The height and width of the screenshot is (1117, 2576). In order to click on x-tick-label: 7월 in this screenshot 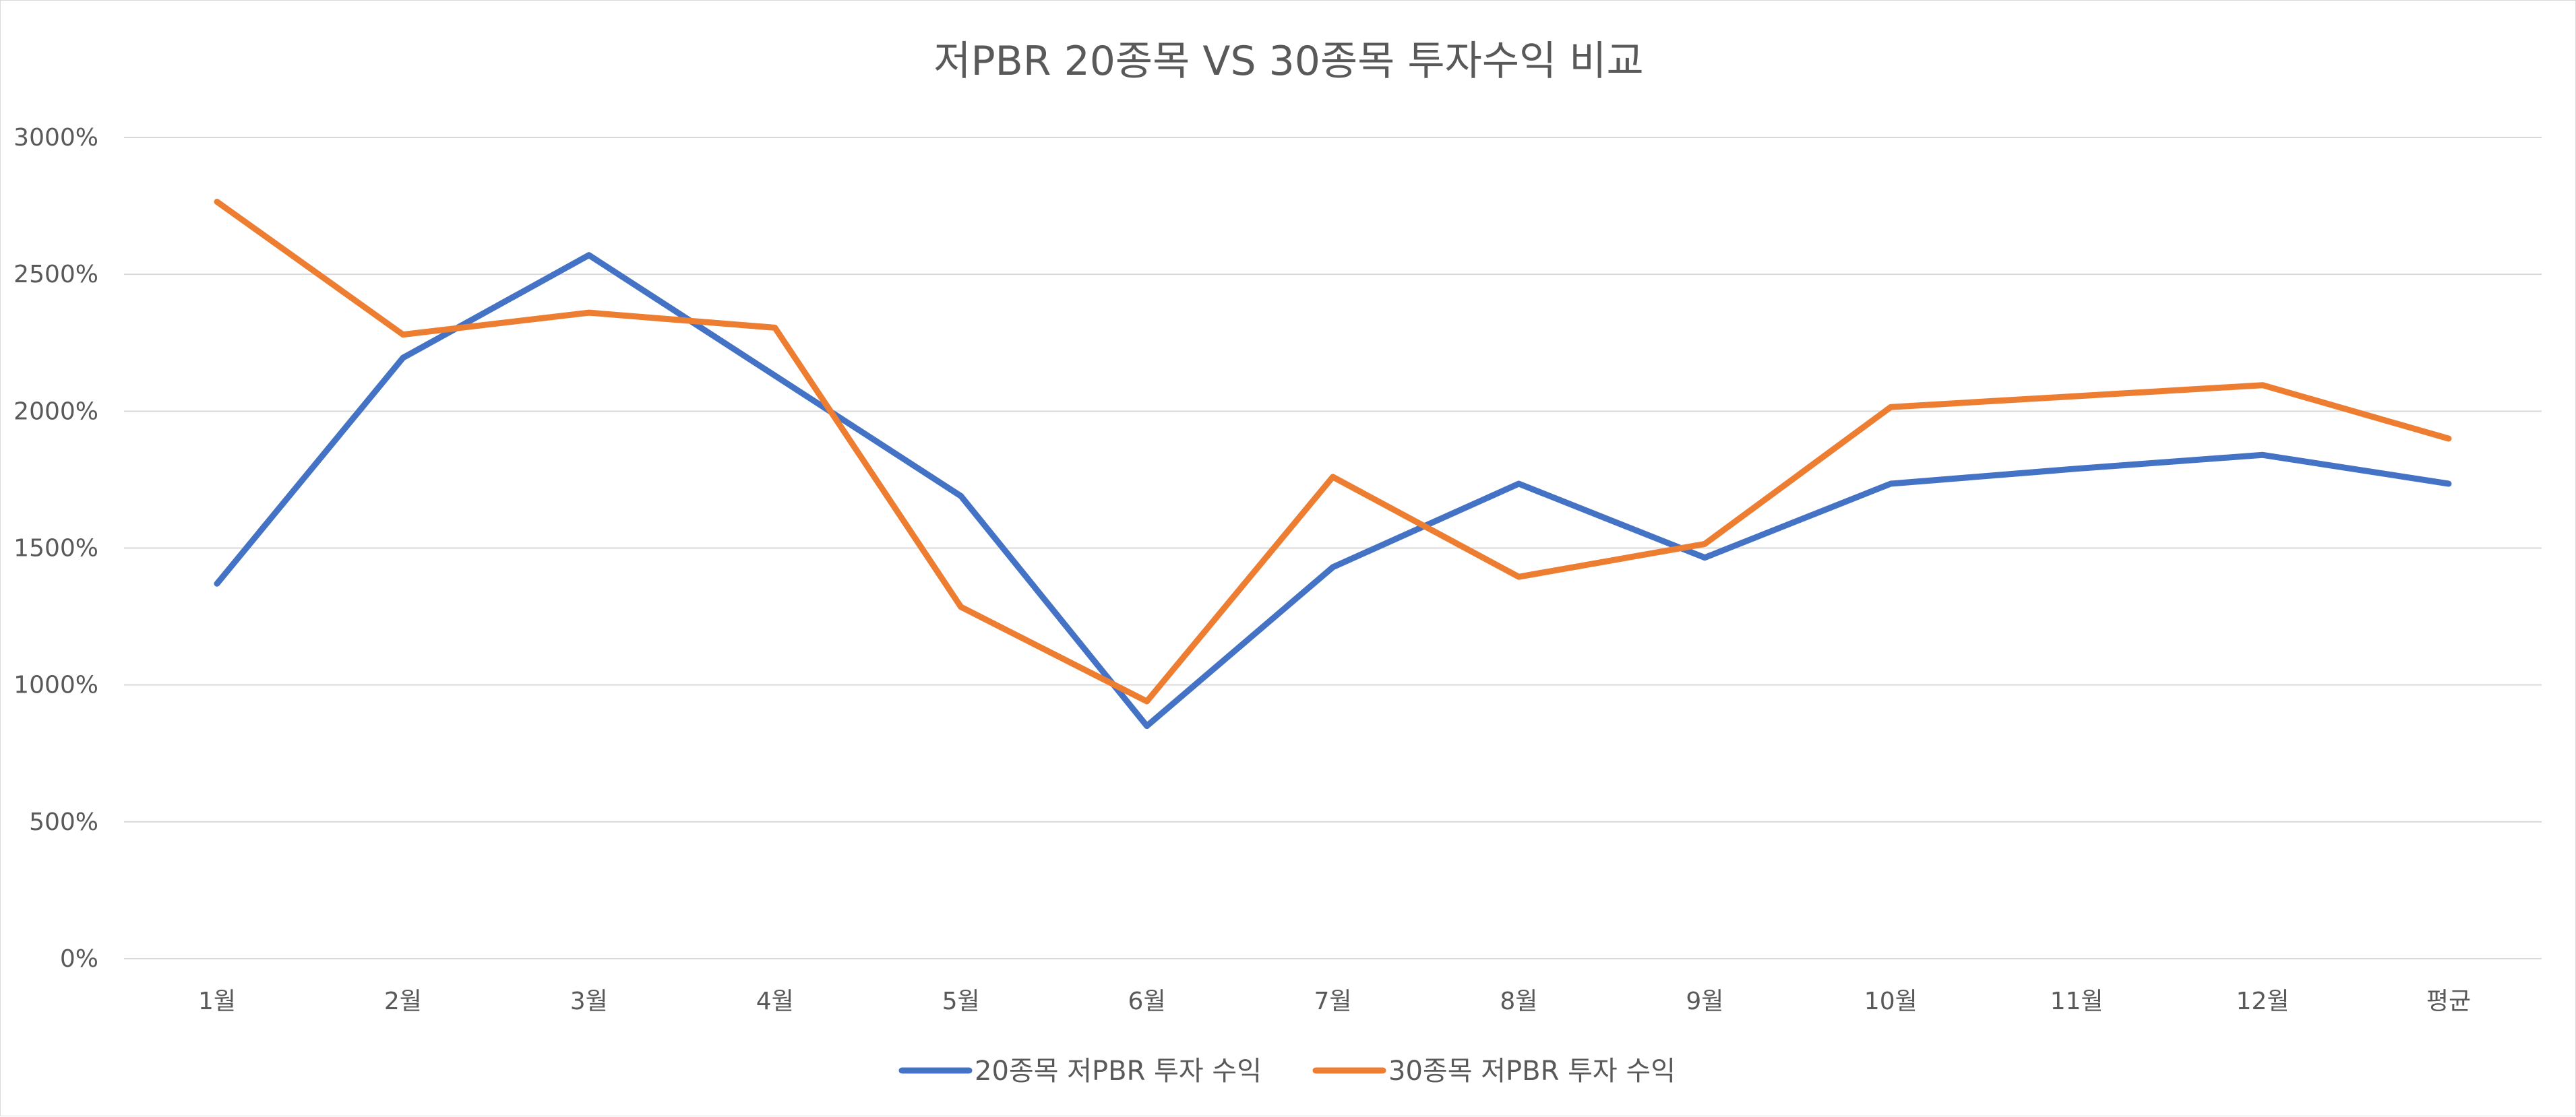, I will do `click(1333, 1001)`.